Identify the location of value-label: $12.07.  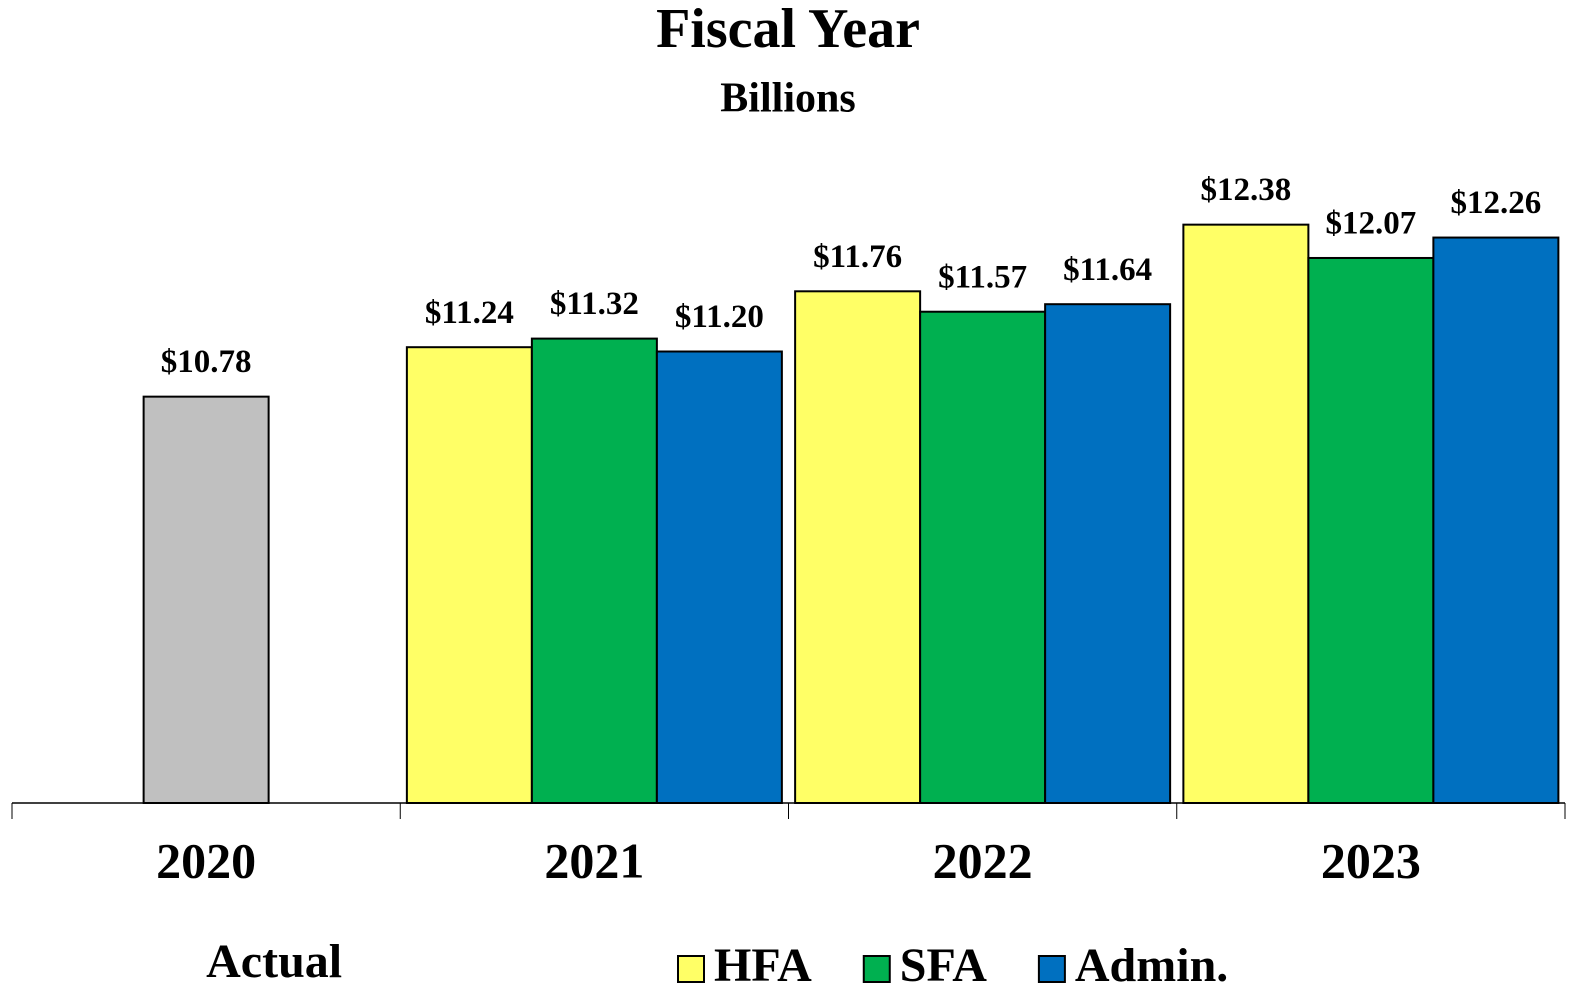
(1371, 224).